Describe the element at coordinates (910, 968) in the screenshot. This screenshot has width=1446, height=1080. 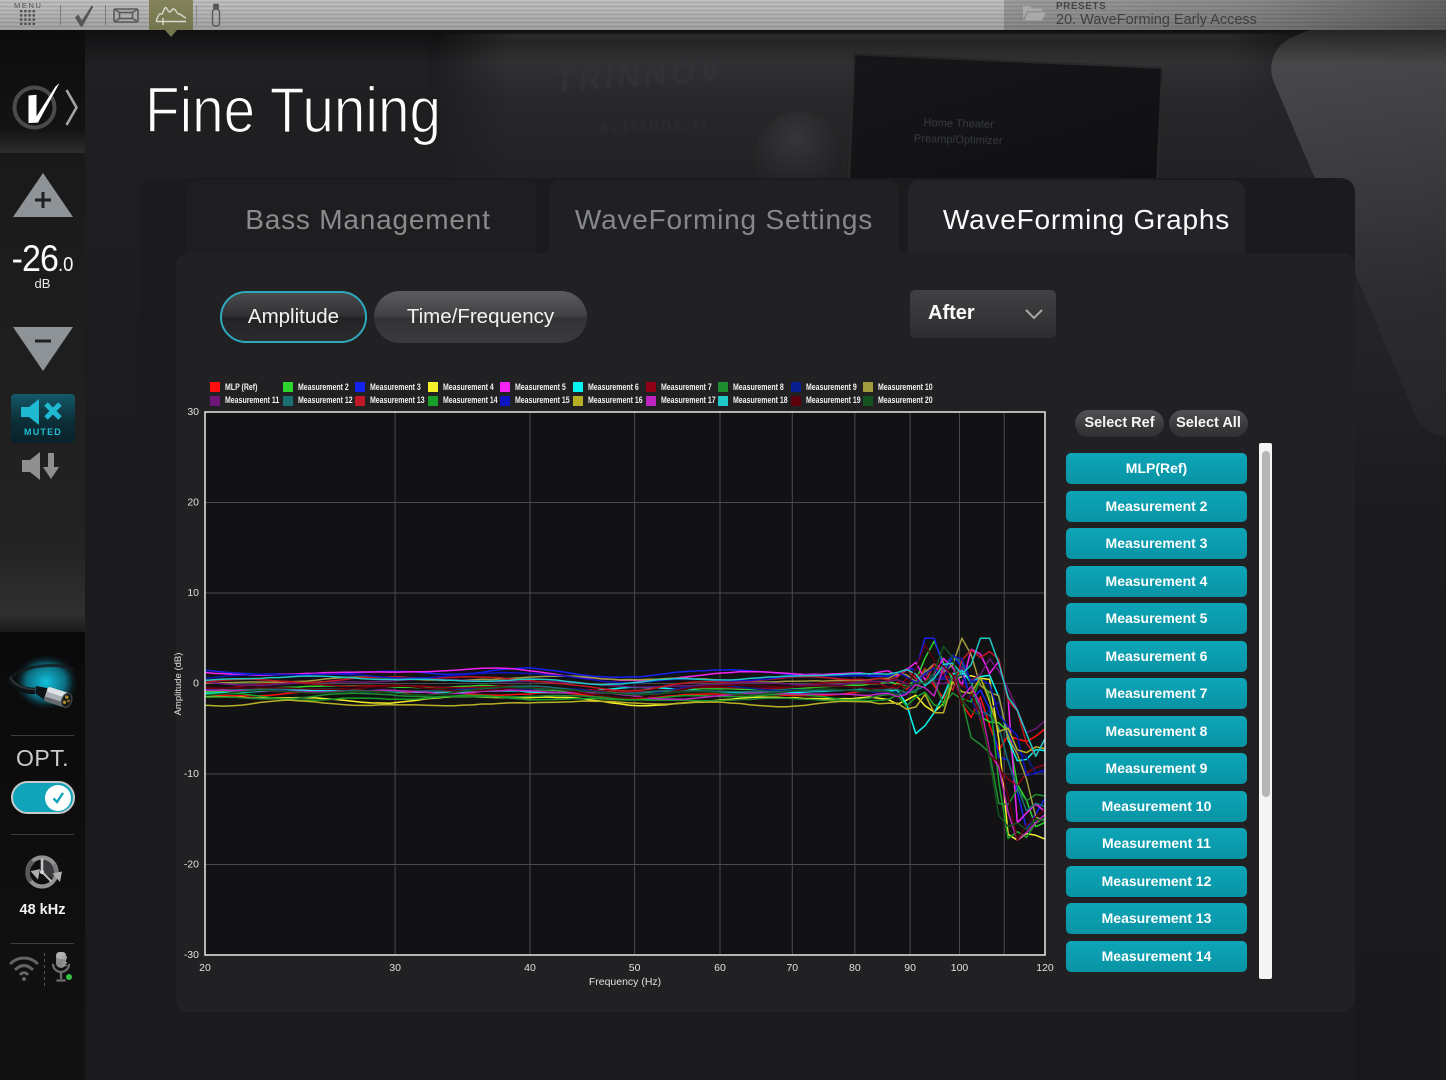
I see `svg-text: 90` at that location.